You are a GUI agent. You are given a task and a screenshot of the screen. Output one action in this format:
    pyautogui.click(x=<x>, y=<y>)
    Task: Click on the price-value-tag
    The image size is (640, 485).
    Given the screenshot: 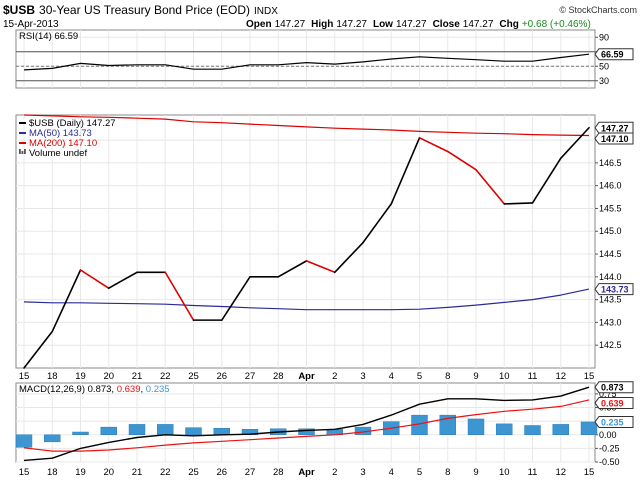 What is the action you would take?
    pyautogui.click(x=614, y=127)
    